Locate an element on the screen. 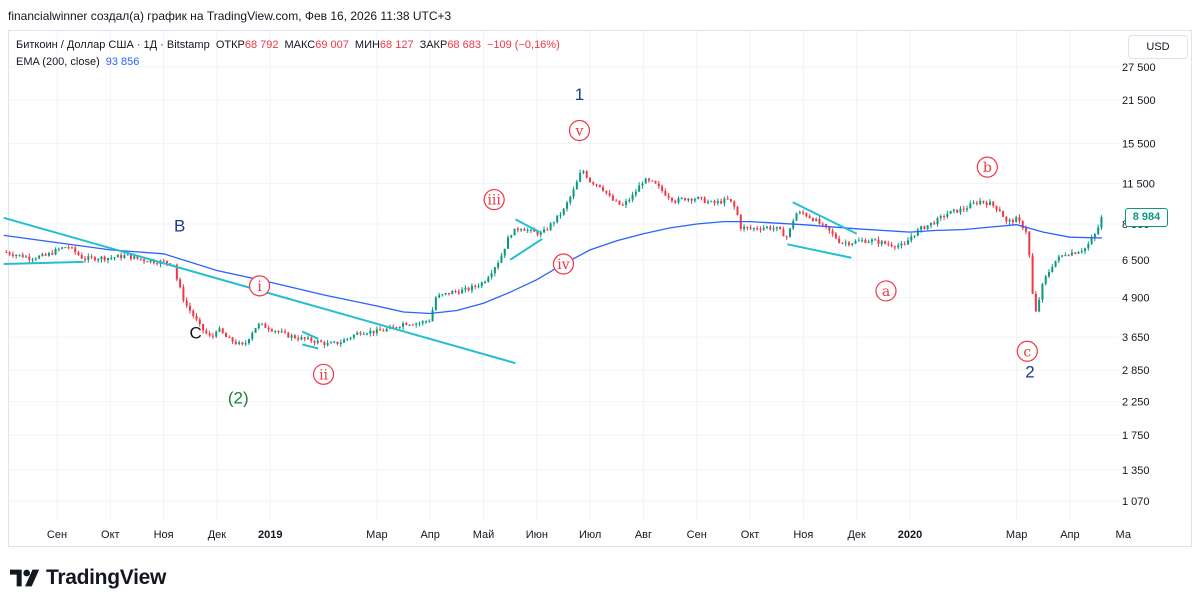 This screenshot has width=1200, height=607. x-tick-label: 2019 is located at coordinates (270, 535).